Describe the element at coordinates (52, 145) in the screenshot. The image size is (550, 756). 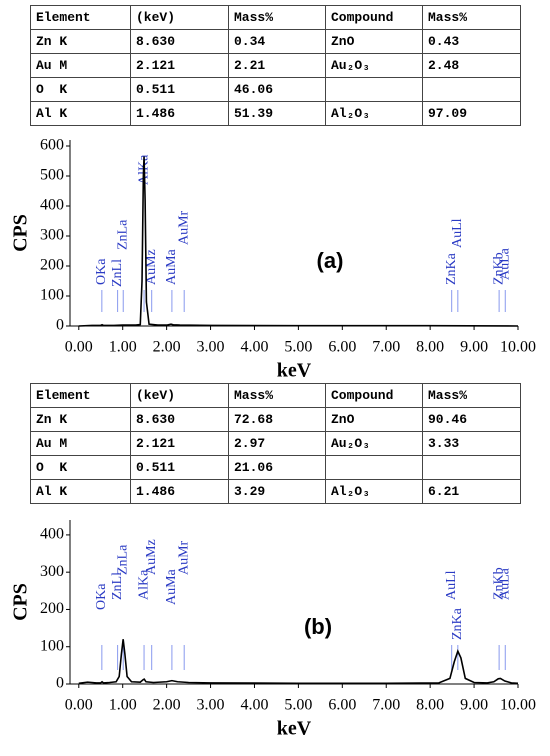
I see `y-tick-label: 600` at that location.